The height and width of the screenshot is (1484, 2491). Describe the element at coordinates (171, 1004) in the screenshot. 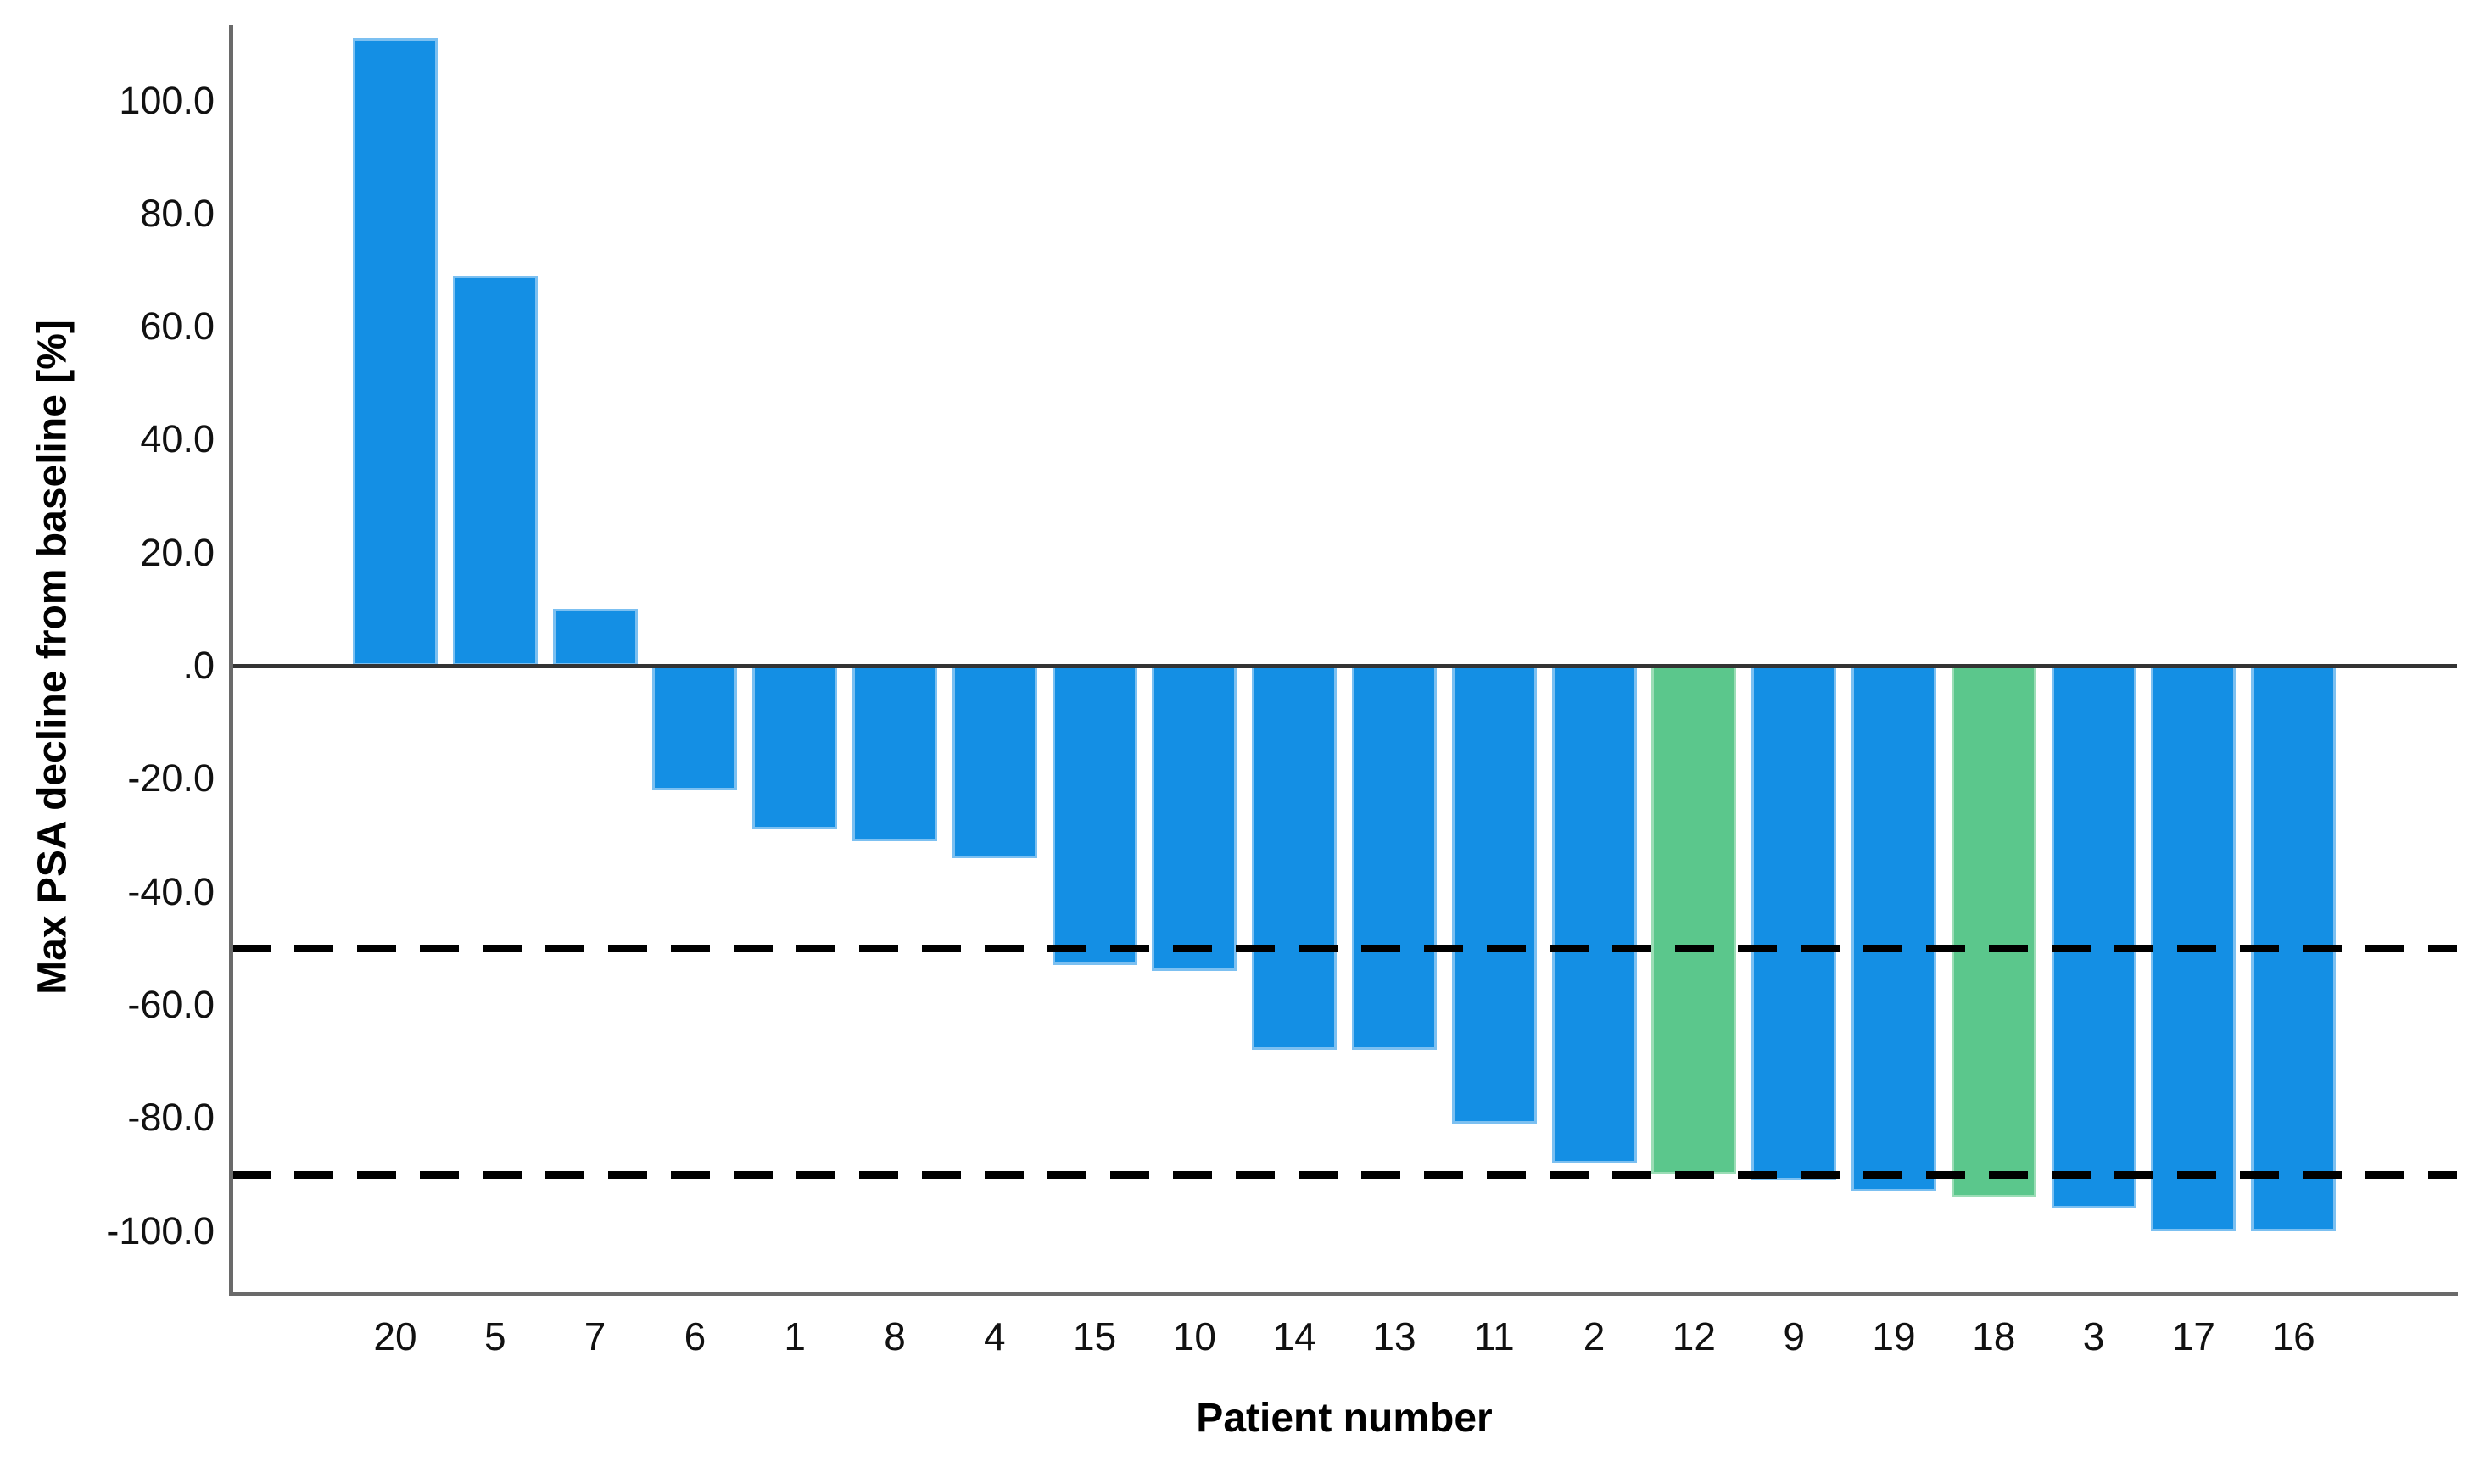

I see `y-tick-label: -60.0` at that location.